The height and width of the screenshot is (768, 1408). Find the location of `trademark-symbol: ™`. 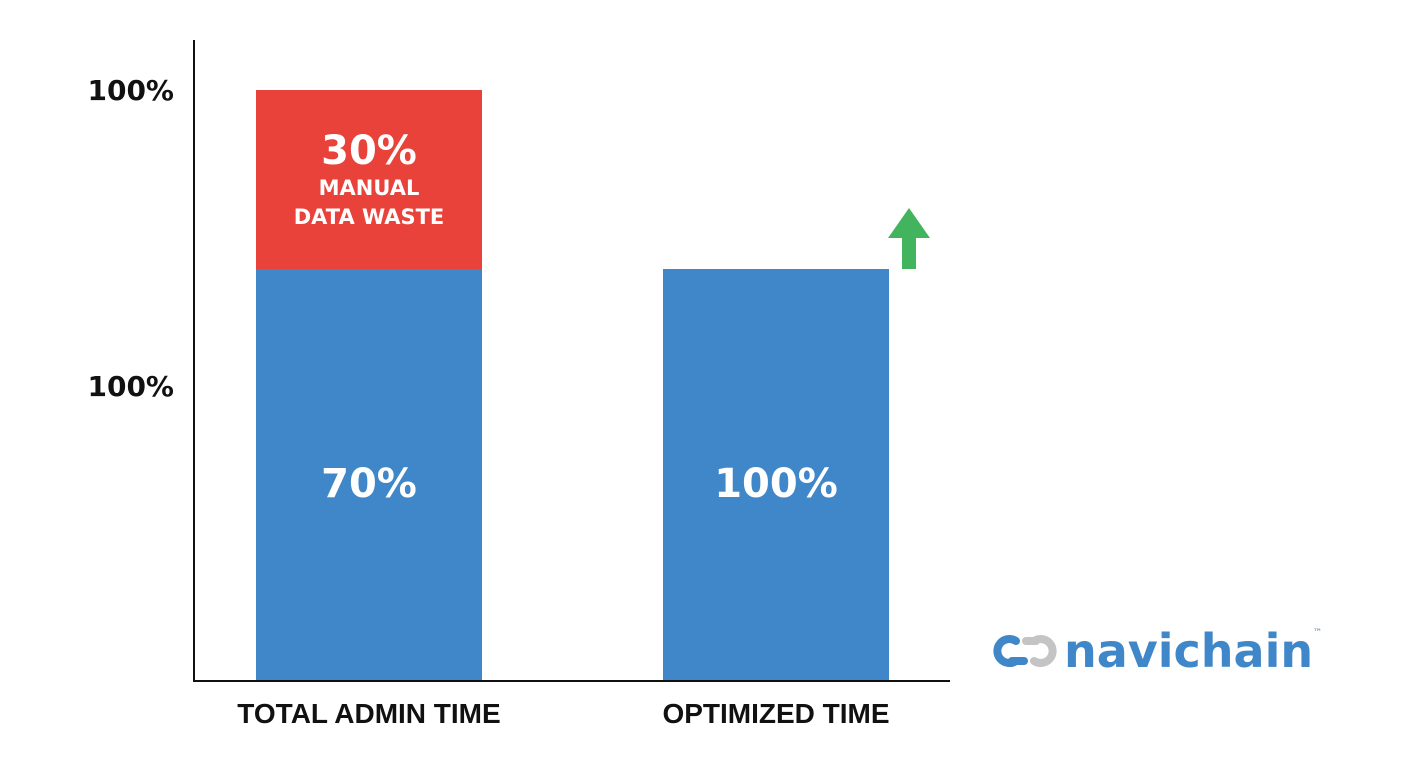

trademark-symbol: ™ is located at coordinates (1318, 633).